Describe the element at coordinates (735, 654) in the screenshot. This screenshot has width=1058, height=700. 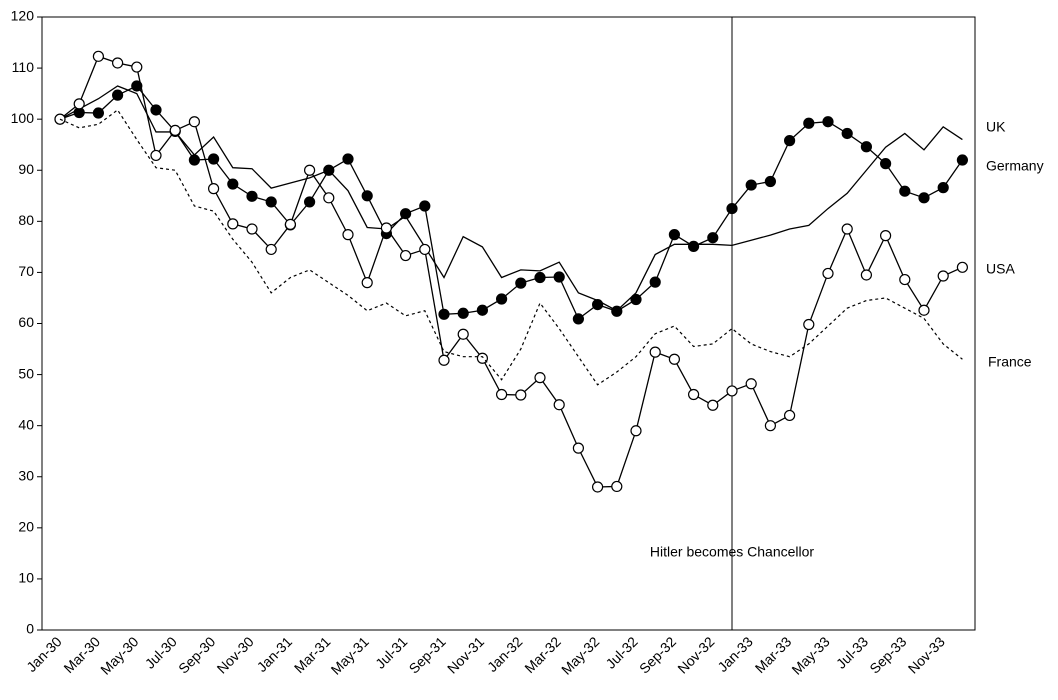
I see `x-tick-label: Jan-33` at that location.